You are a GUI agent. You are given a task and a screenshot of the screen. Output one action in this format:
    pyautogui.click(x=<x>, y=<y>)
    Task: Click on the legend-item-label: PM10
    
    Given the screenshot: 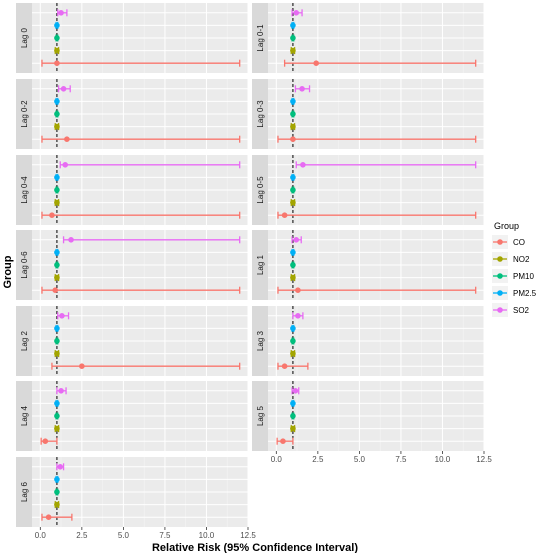 What is the action you would take?
    pyautogui.click(x=523, y=276)
    